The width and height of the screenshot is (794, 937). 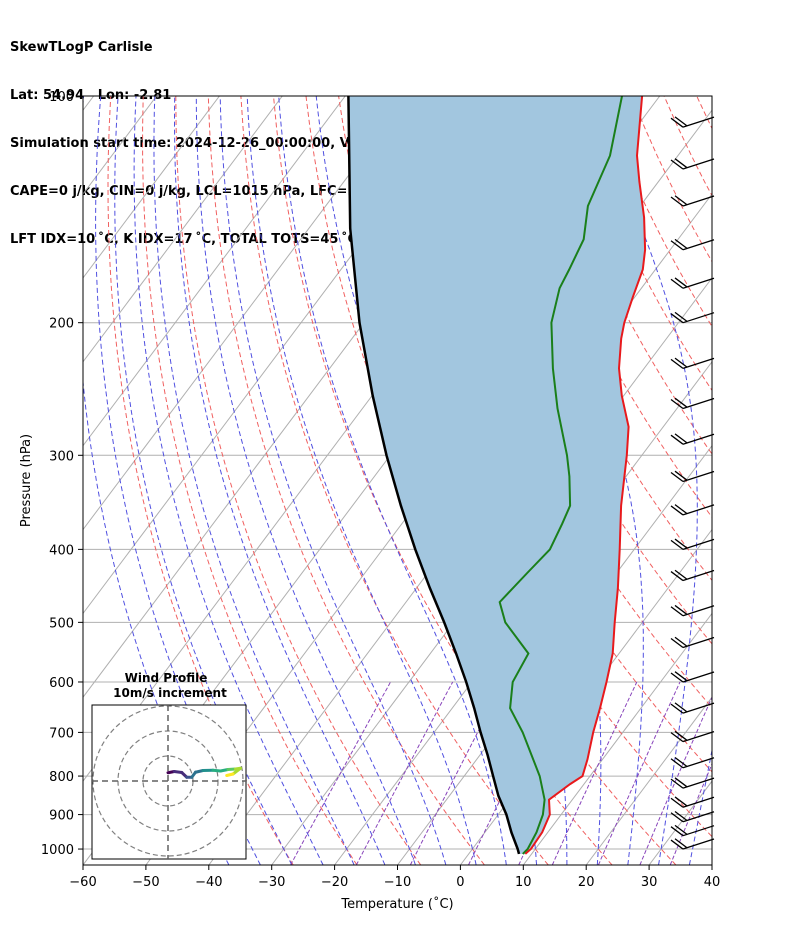 What do you see at coordinates (170, 693) in the screenshot?
I see `inset-subtitle: 10m/s increment` at bounding box center [170, 693].